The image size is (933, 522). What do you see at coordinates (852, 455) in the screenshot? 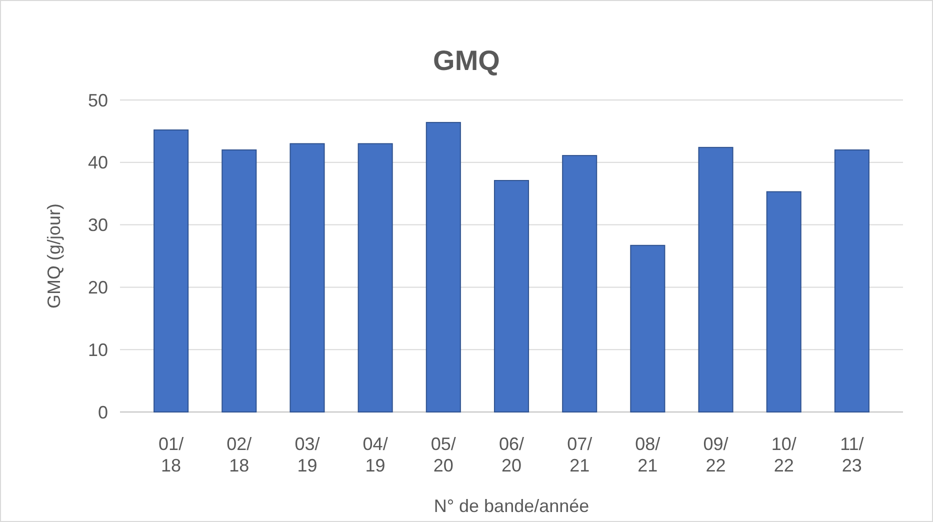
I see `x-tick-label: 11/ 23` at bounding box center [852, 455].